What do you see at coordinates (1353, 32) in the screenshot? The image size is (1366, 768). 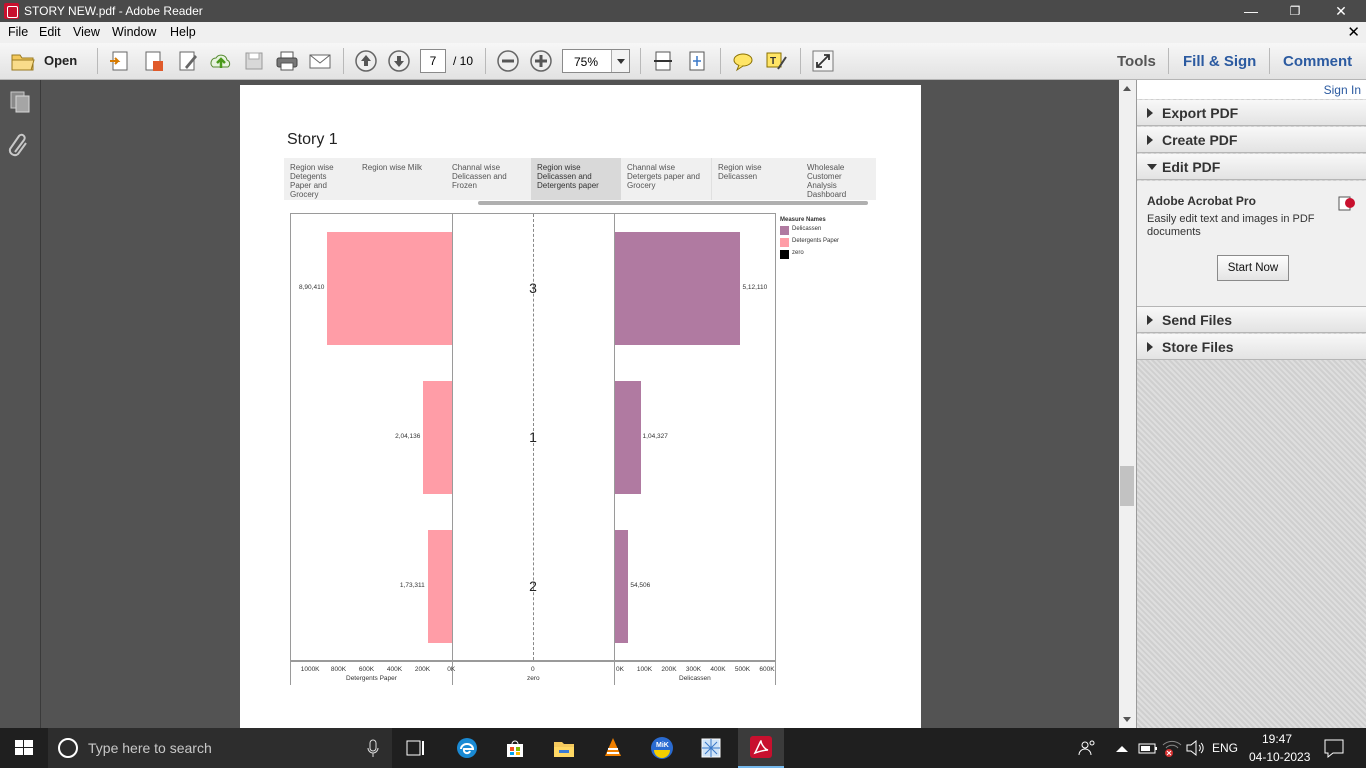 I see `close-document-icon: ✕` at bounding box center [1353, 32].